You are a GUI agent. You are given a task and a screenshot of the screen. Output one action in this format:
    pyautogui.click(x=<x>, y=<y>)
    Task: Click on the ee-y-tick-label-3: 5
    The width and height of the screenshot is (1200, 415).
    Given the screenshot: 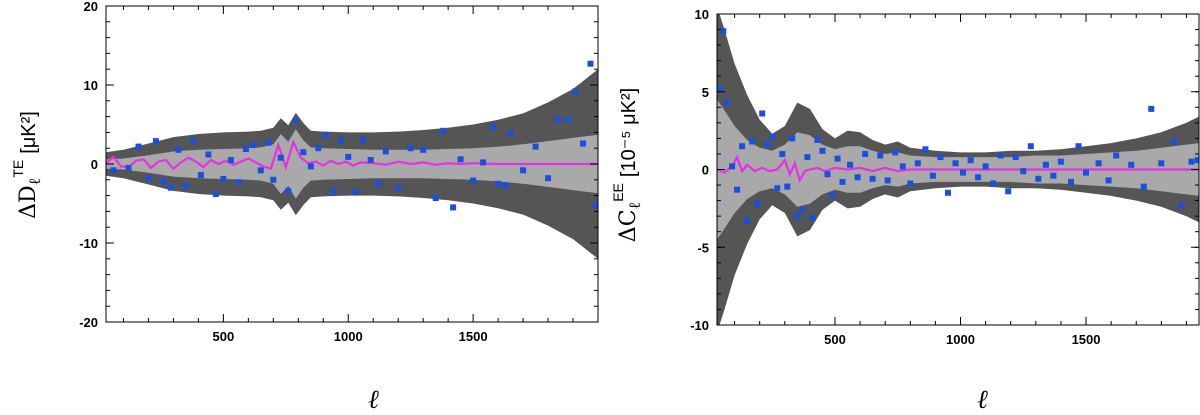 What is the action you would take?
    pyautogui.click(x=705, y=92)
    